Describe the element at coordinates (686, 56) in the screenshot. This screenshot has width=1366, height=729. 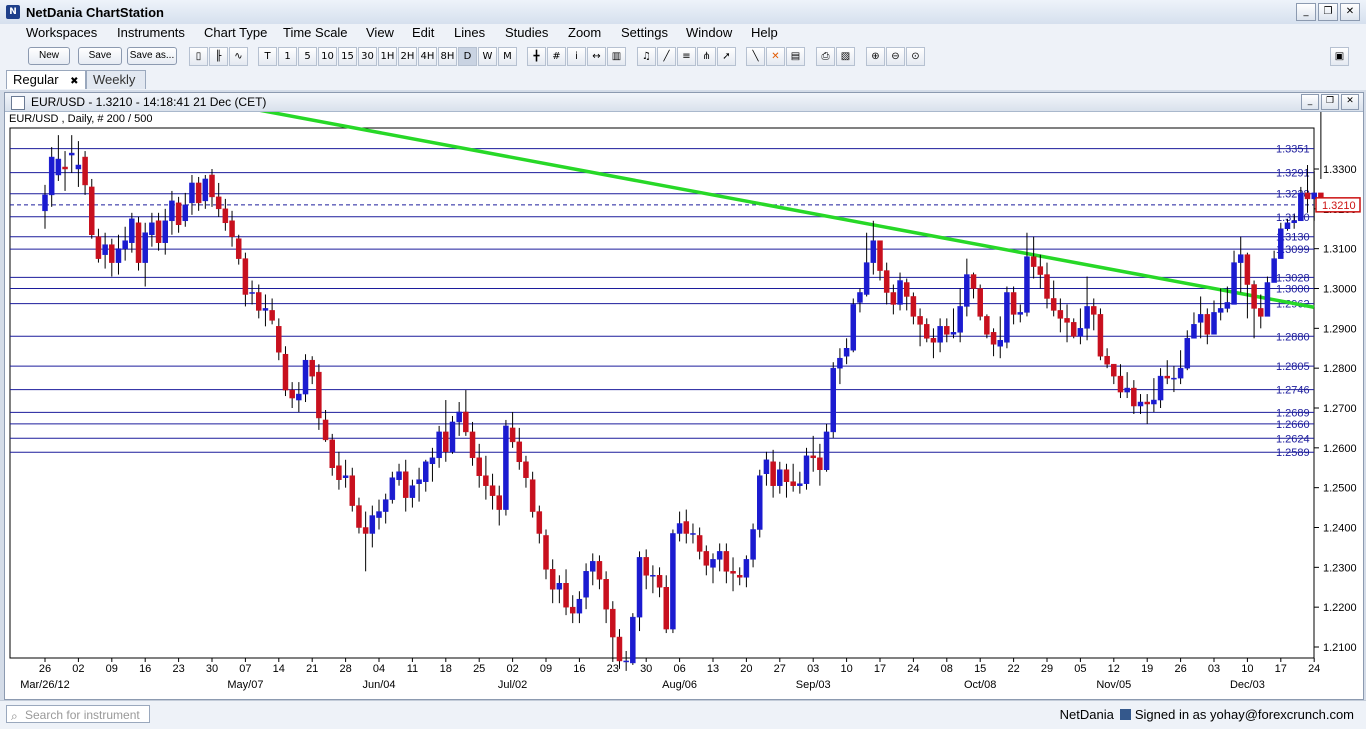
I see `fibonacci-icon: ≡` at that location.